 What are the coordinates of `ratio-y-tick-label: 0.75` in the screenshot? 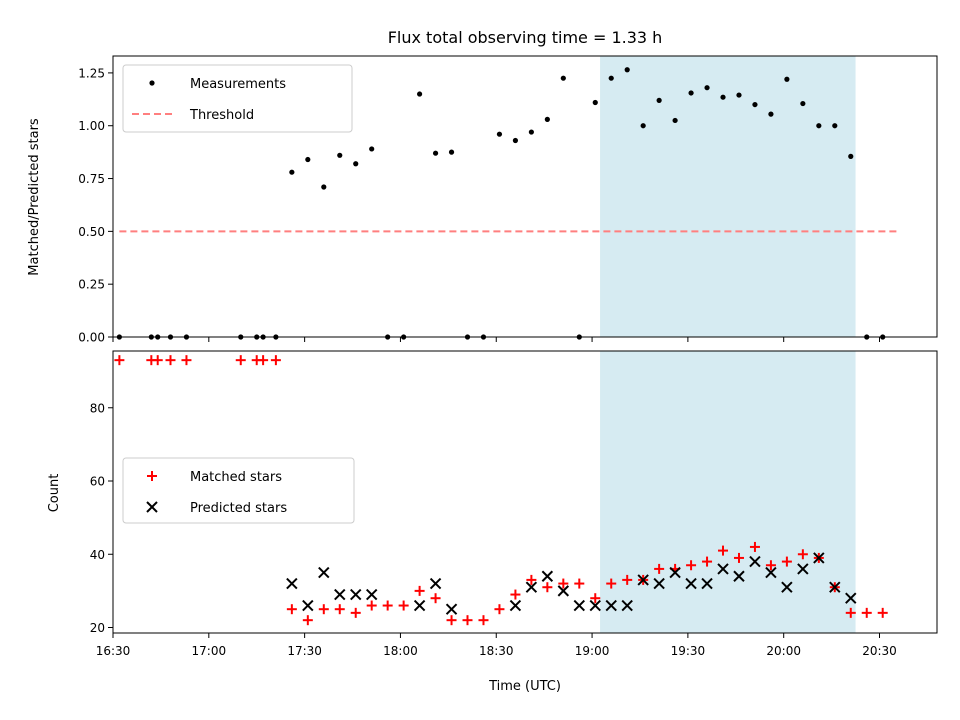 It's located at (91, 179).